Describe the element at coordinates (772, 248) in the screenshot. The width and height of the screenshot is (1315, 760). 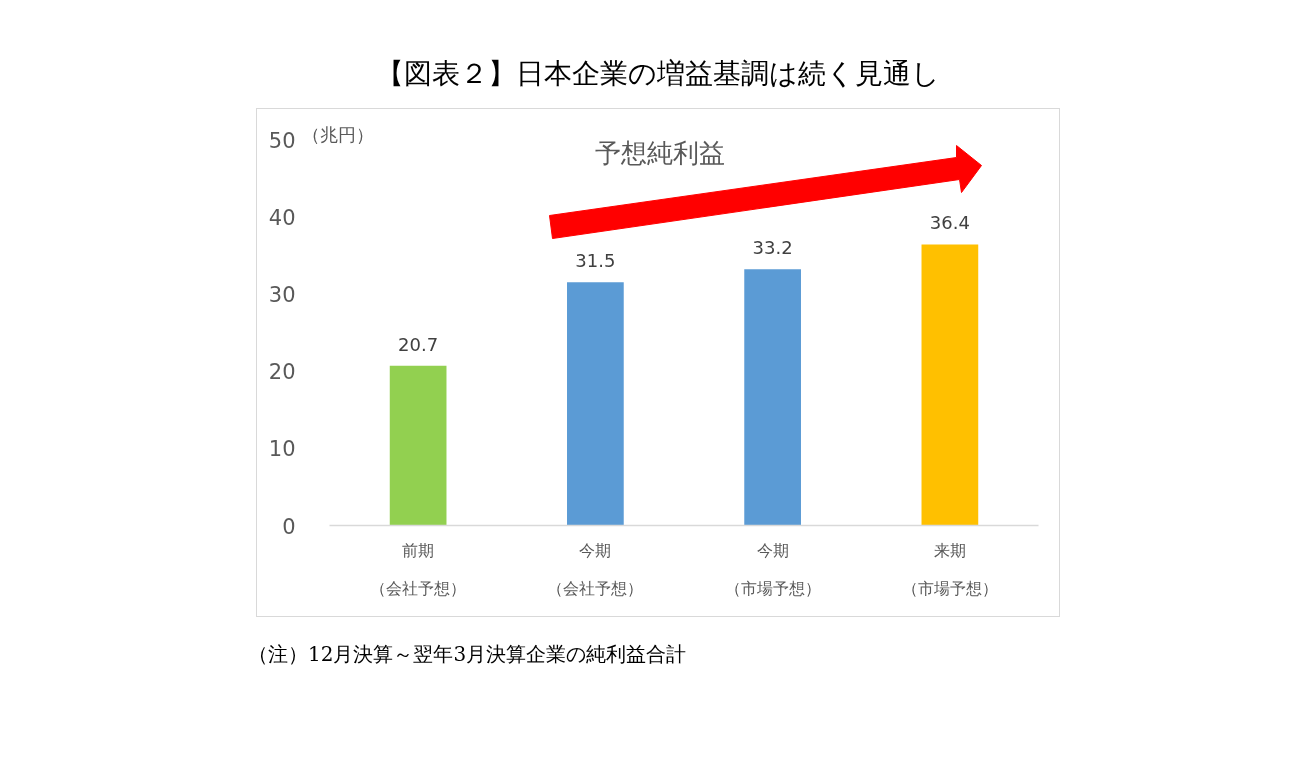
I see `data-label: 33.2` at that location.